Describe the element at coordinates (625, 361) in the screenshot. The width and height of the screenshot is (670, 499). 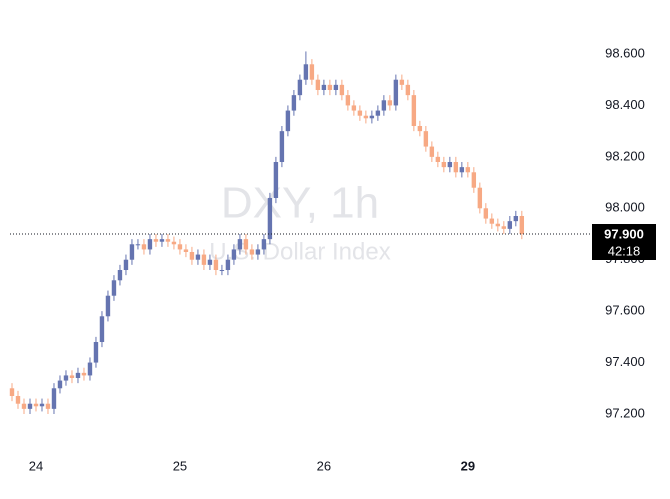
I see `y-tick-label: 97.400` at that location.